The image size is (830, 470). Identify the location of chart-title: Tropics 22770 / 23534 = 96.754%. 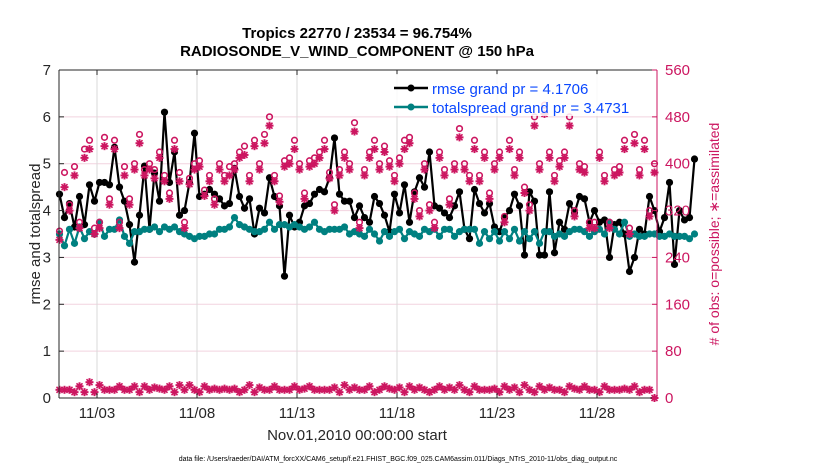
(357, 33).